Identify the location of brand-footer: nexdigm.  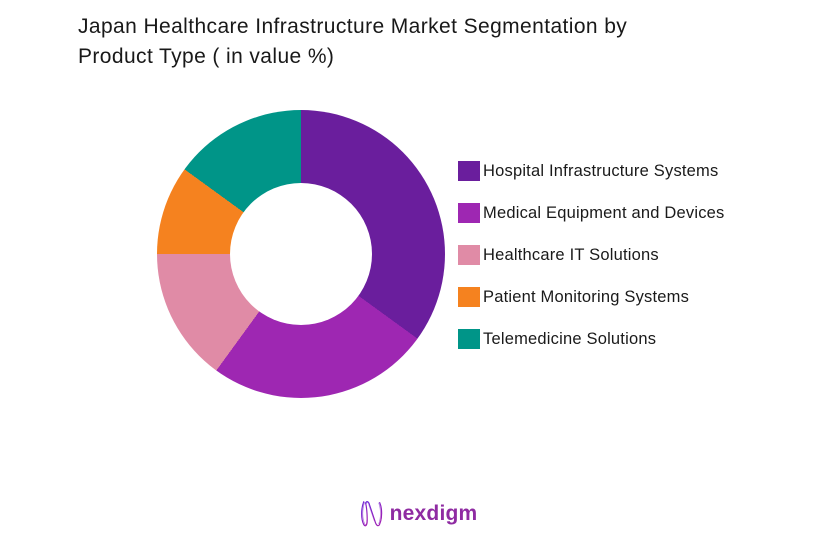
(418, 513).